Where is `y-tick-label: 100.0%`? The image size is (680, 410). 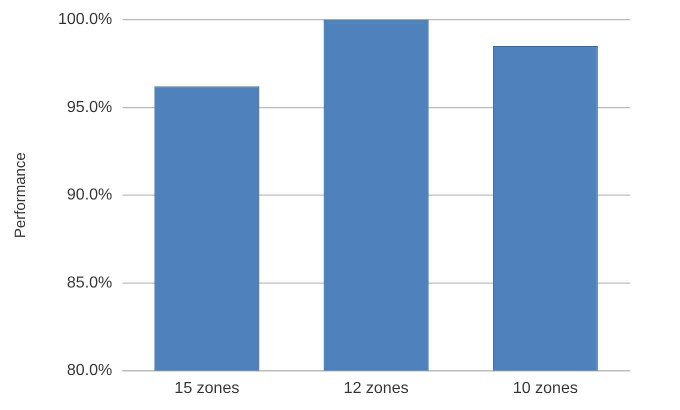
y-tick-label: 100.0% is located at coordinates (85, 19).